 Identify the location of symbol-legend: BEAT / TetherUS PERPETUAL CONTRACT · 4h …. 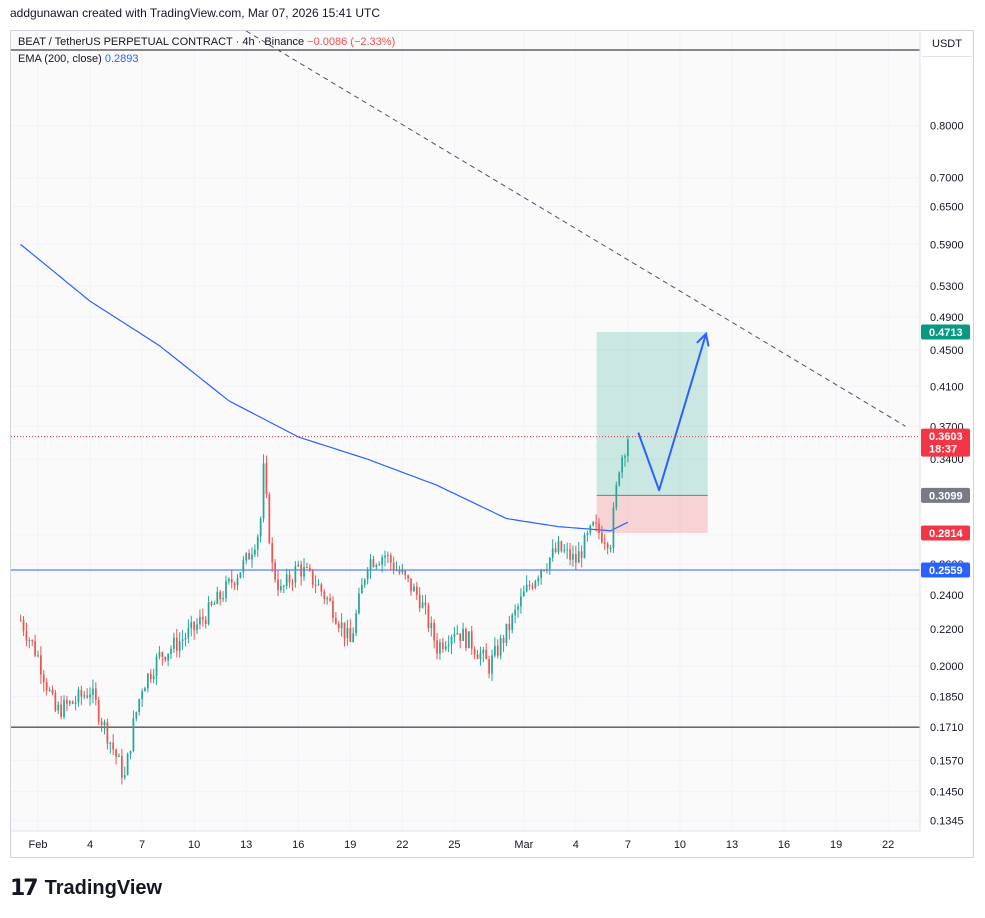
(206, 42).